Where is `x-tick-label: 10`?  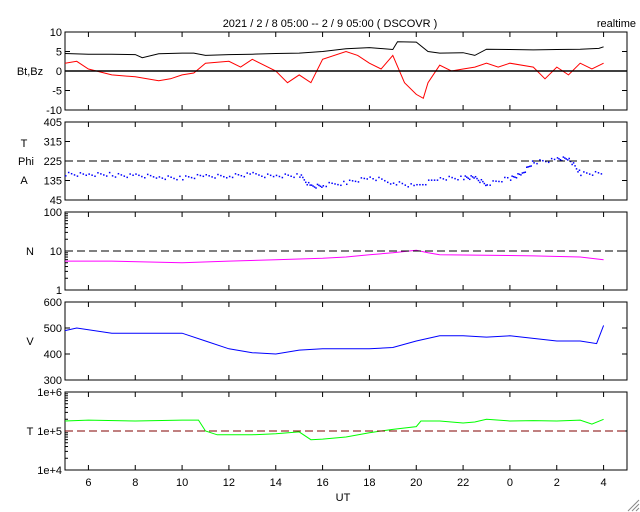 x-tick-label: 10 is located at coordinates (182, 483).